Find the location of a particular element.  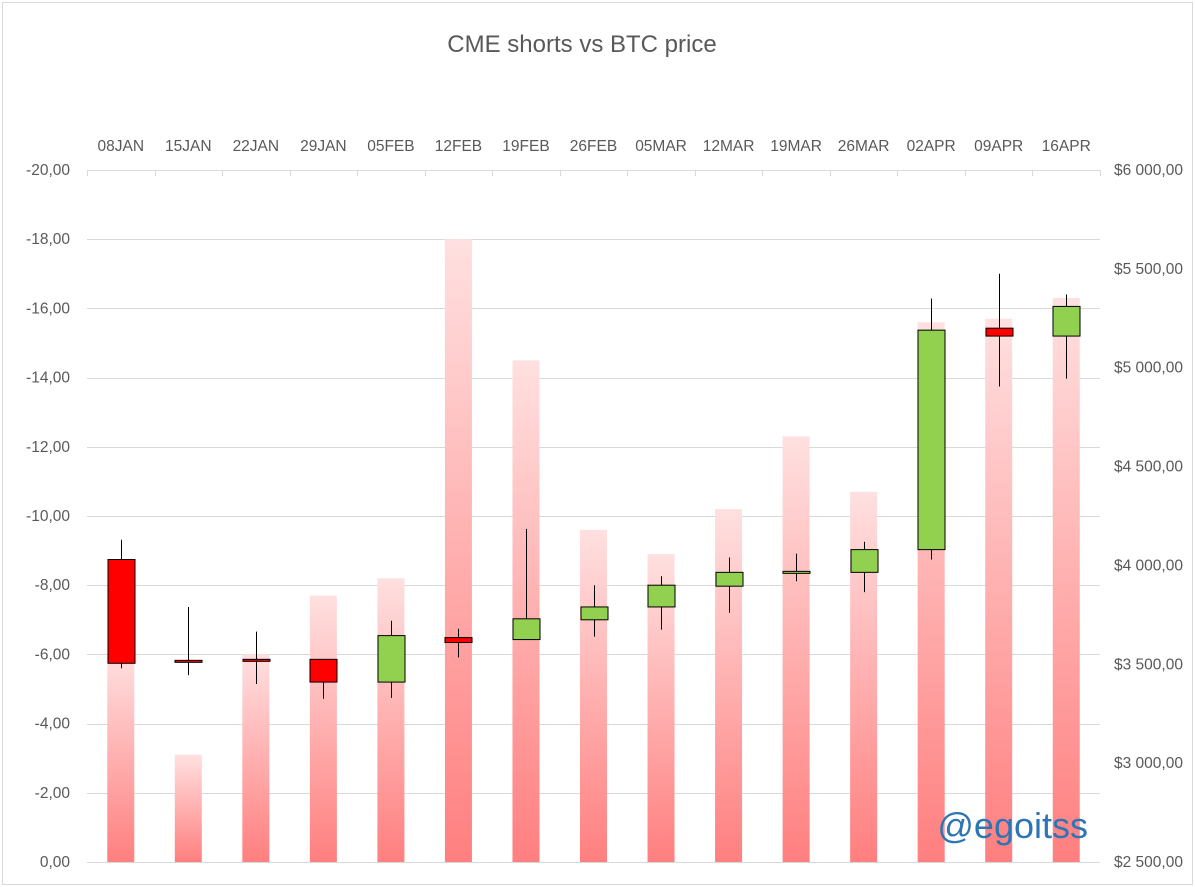

category-label: 26MAR is located at coordinates (864, 146).